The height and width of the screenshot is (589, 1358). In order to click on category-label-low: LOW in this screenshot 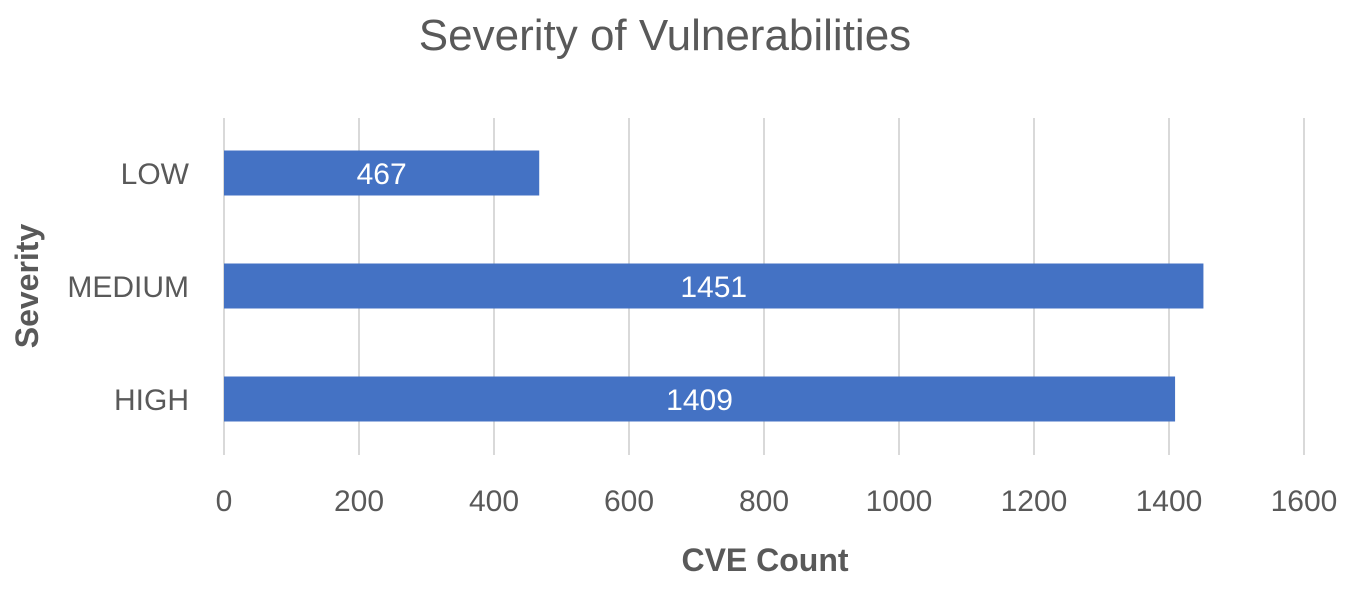, I will do `click(155, 174)`.